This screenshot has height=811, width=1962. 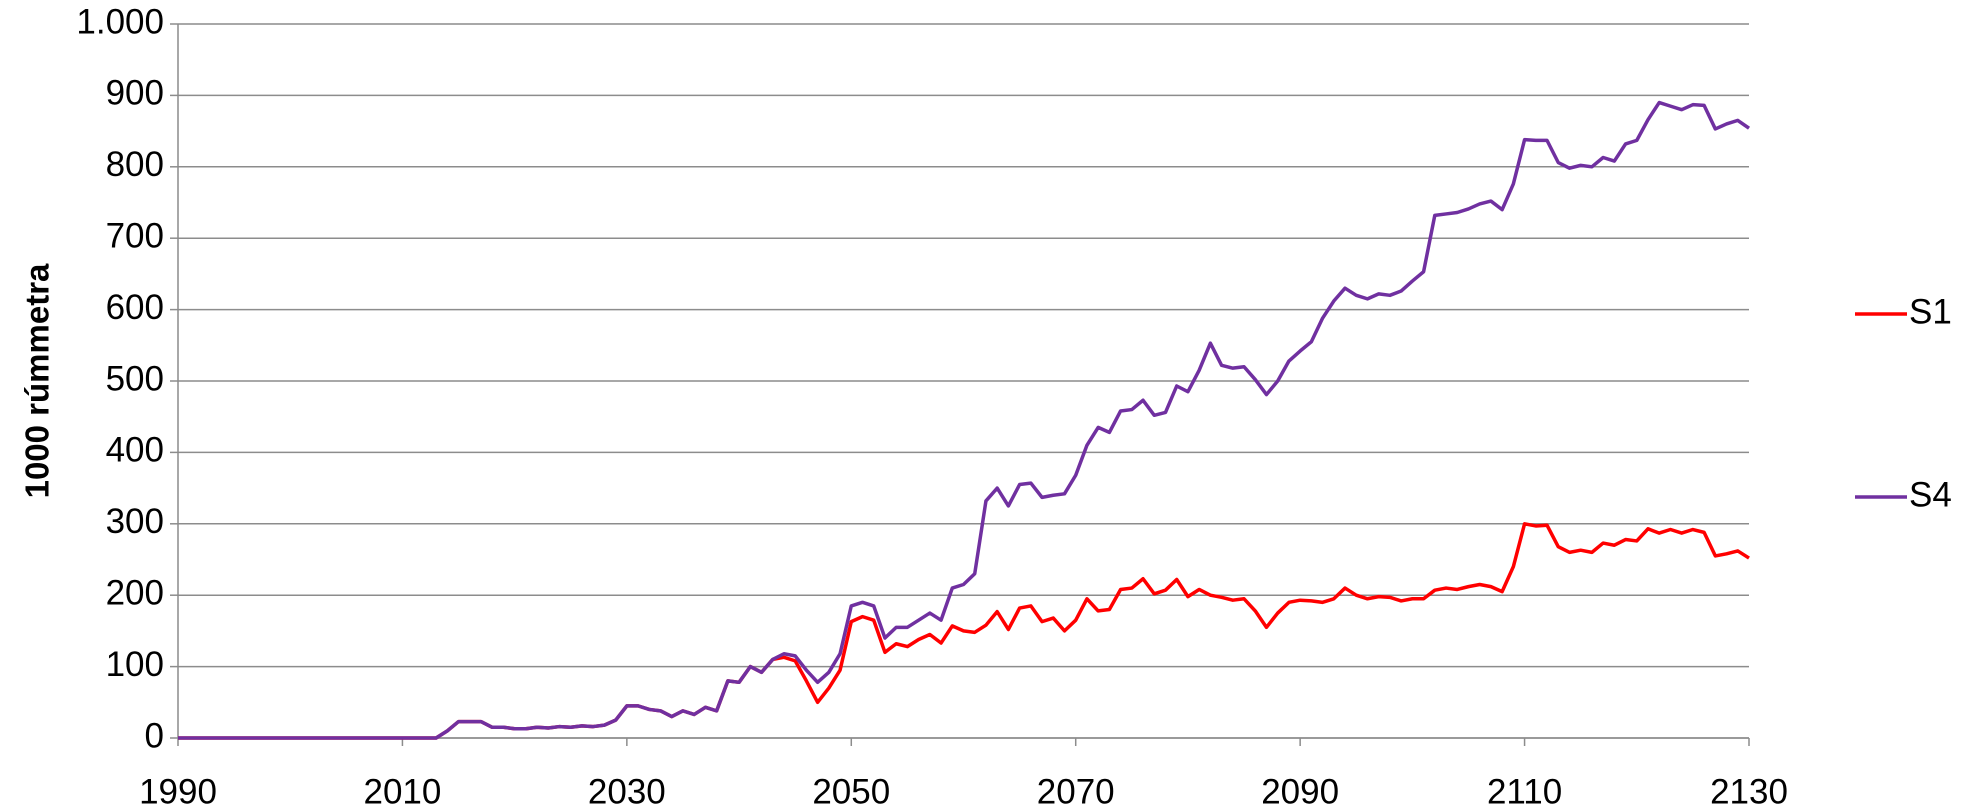 I want to click on y-tick-label: 0, so click(x=154, y=735).